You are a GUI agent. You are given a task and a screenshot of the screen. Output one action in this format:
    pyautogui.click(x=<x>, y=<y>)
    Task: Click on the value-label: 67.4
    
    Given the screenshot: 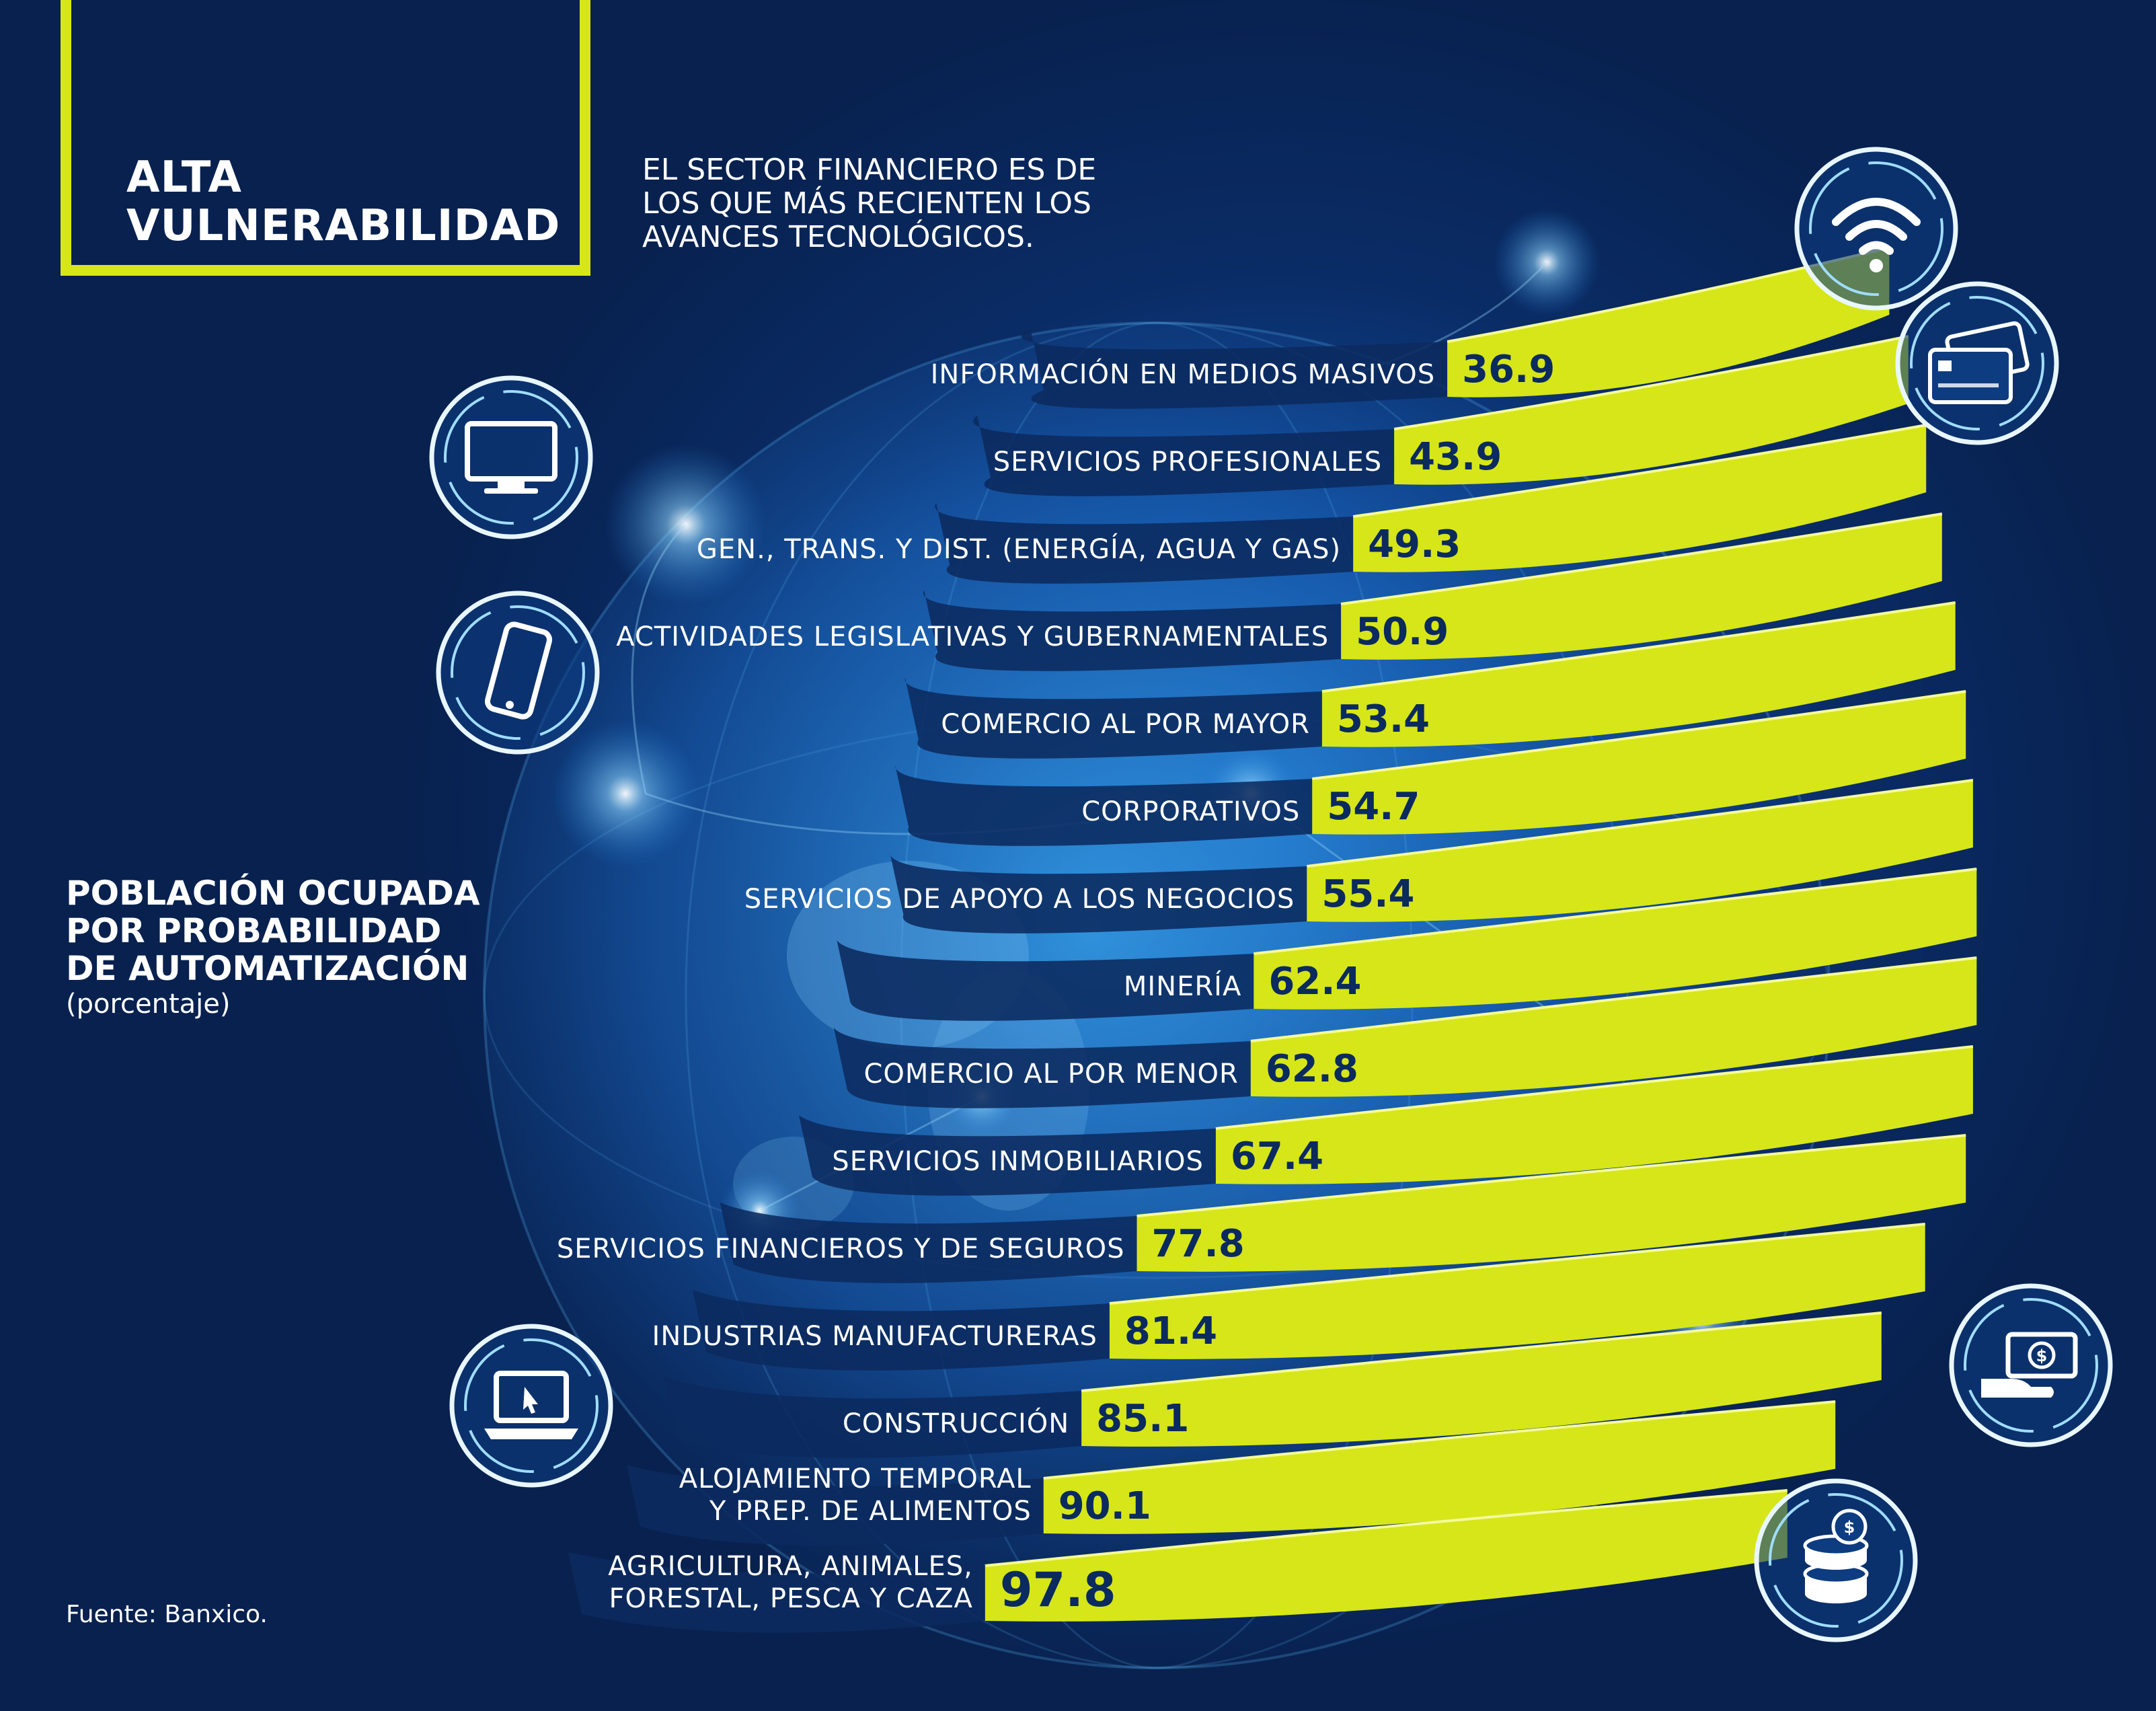 What is the action you would take?
    pyautogui.click(x=1277, y=1156)
    